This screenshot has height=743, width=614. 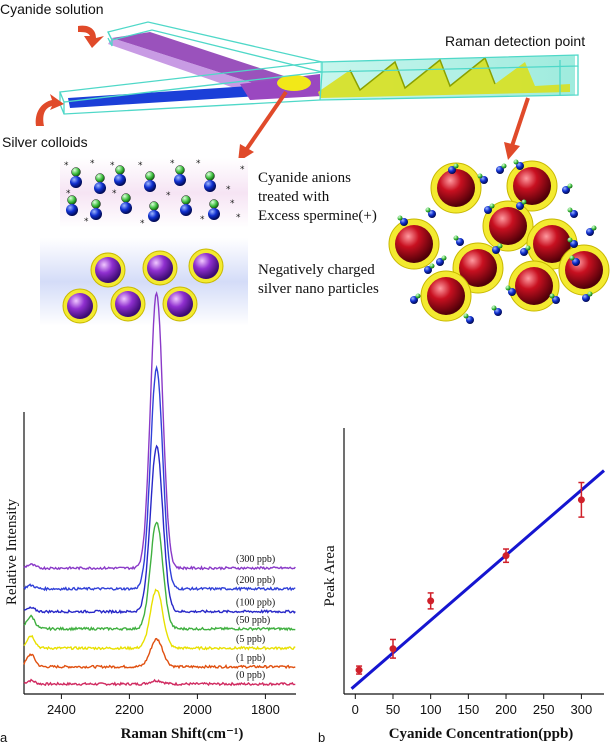 What do you see at coordinates (393, 709) in the screenshot?
I see `chart-b-x-tick-label: 50` at bounding box center [393, 709].